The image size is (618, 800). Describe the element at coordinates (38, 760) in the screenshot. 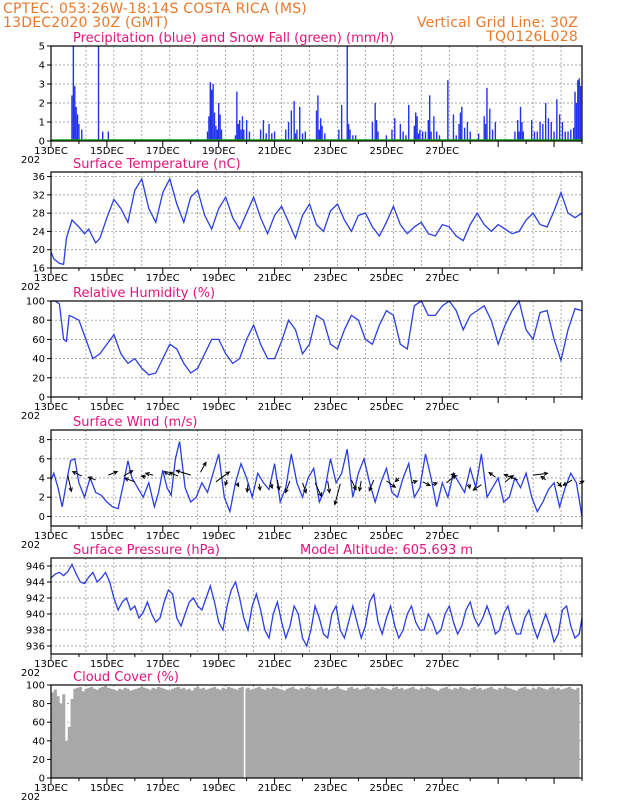

I see `y-tick-label: 20` at that location.